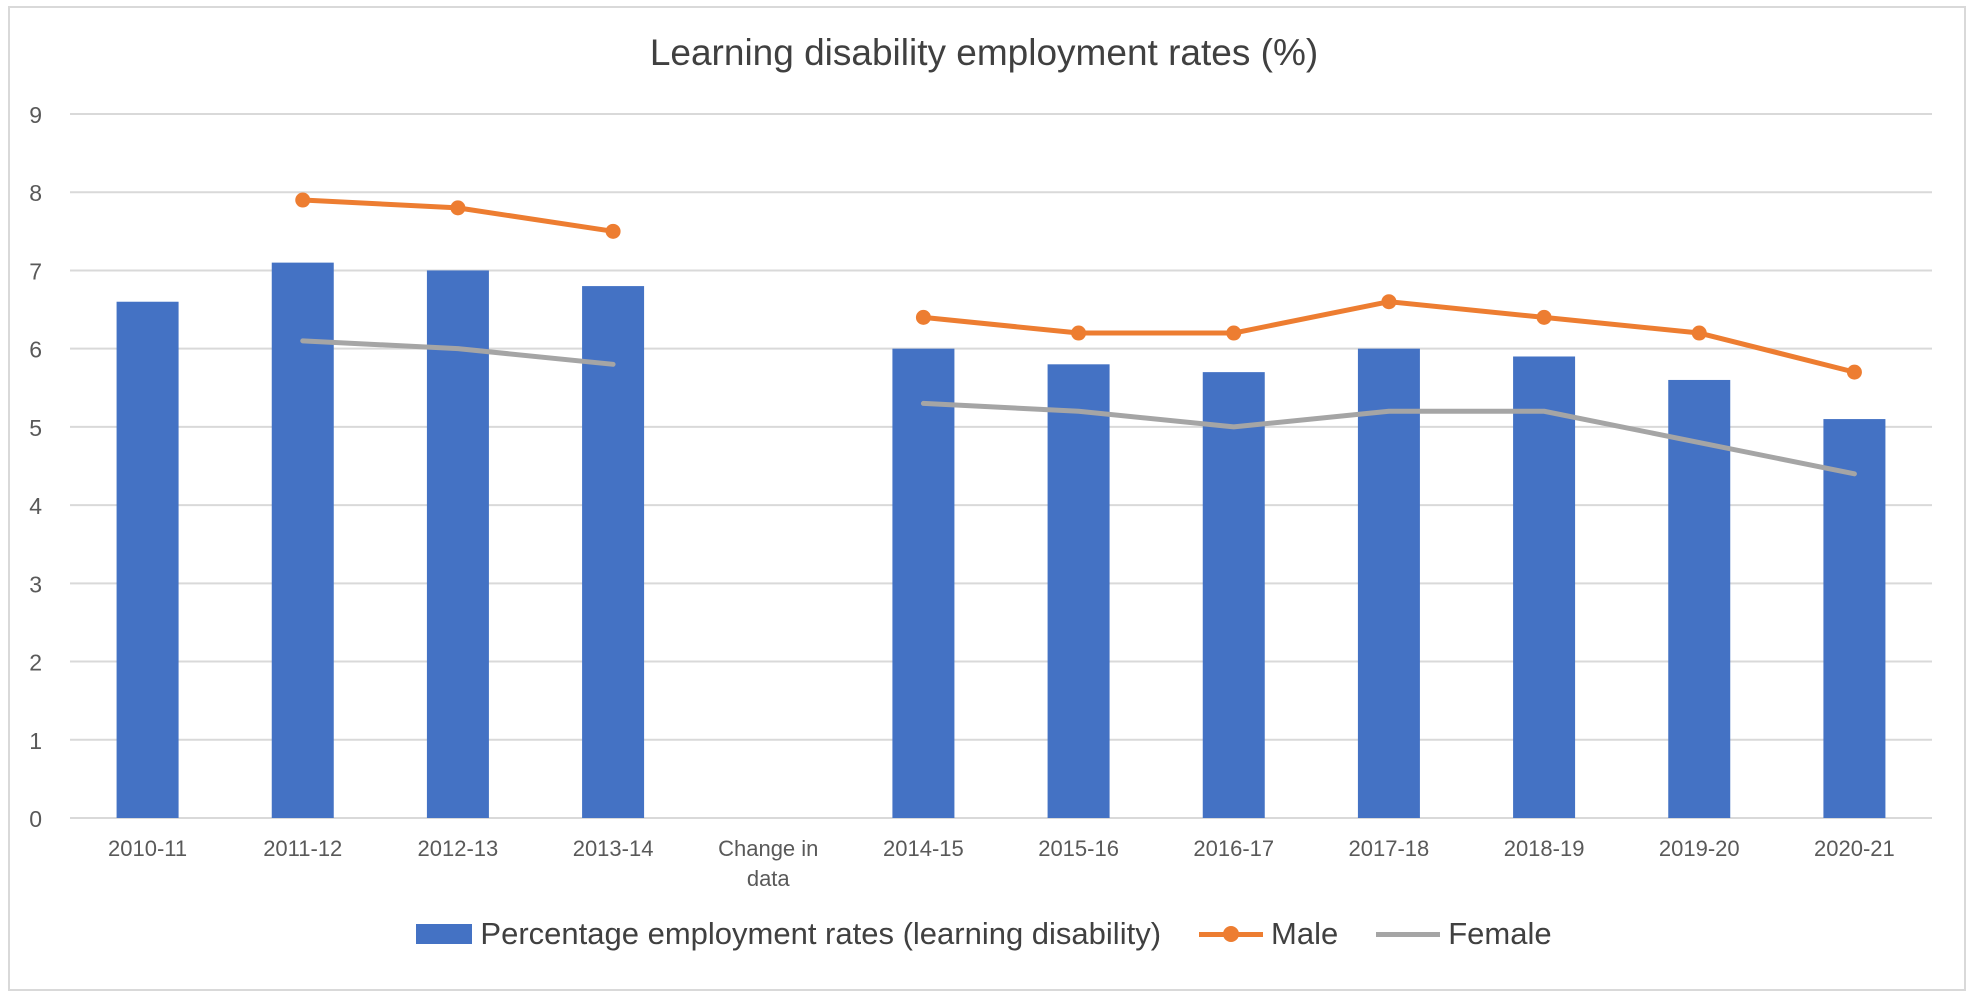 The width and height of the screenshot is (1968, 994). Describe the element at coordinates (984, 52) in the screenshot. I see `chart-title: Learning disability employment rates (%)` at that location.